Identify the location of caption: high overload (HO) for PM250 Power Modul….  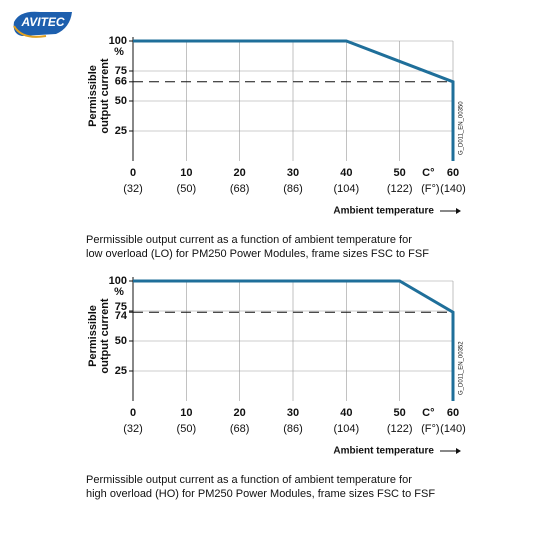
(260, 494).